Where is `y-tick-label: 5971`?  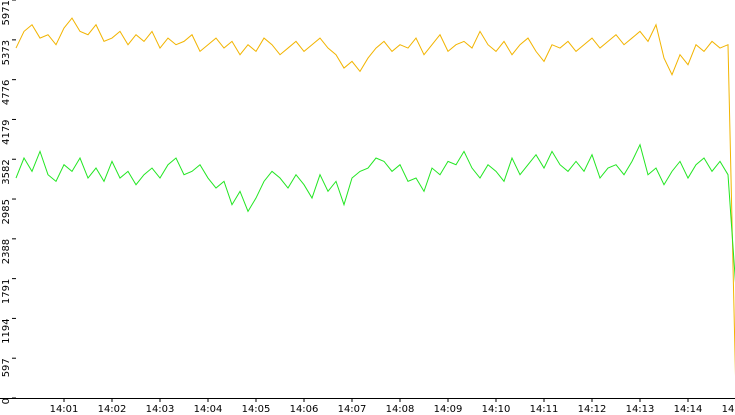
y-tick-label: 5971 is located at coordinates (6, 12).